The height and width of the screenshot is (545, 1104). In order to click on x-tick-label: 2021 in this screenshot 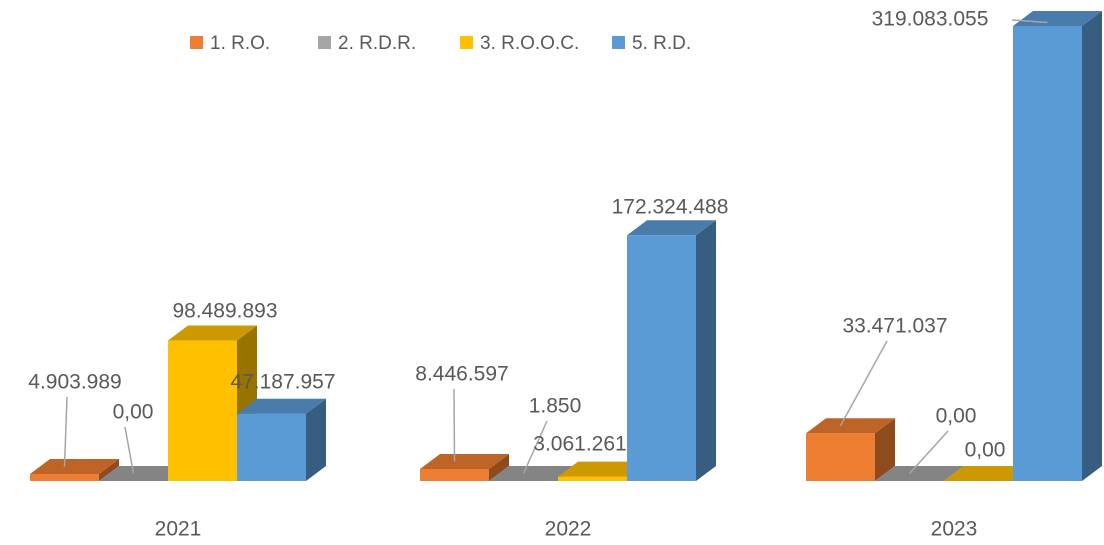, I will do `click(178, 529)`.